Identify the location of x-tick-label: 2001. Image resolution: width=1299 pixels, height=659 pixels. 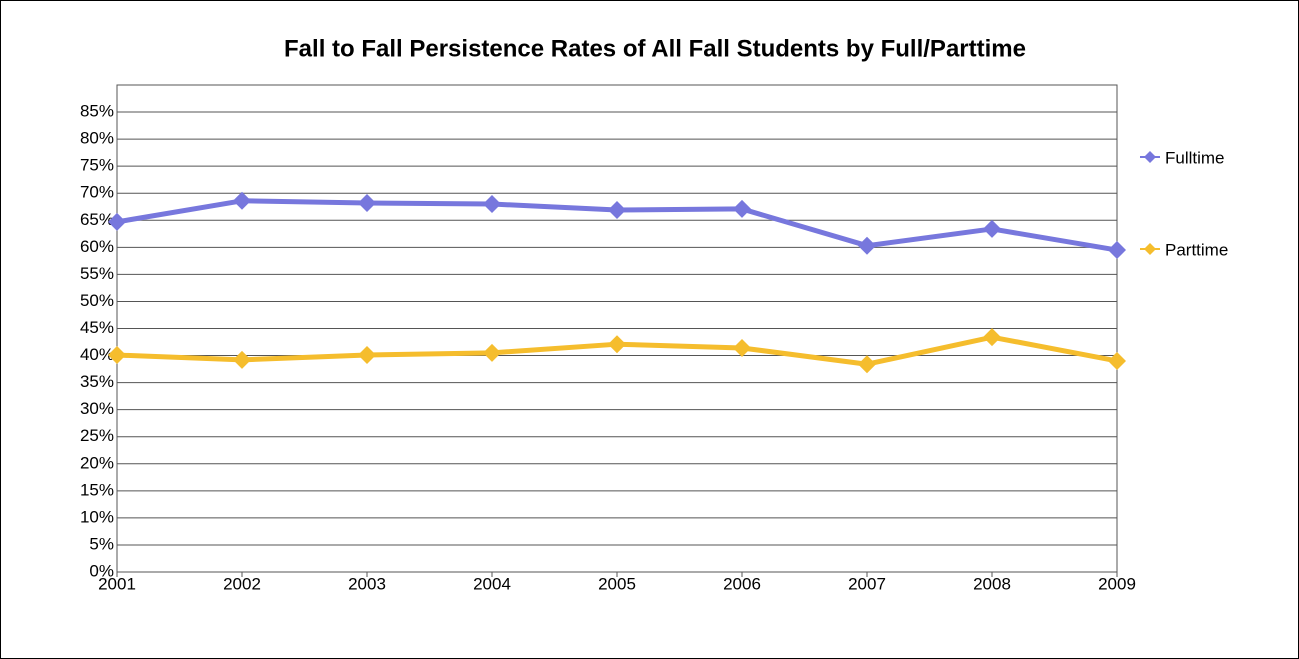
(117, 583).